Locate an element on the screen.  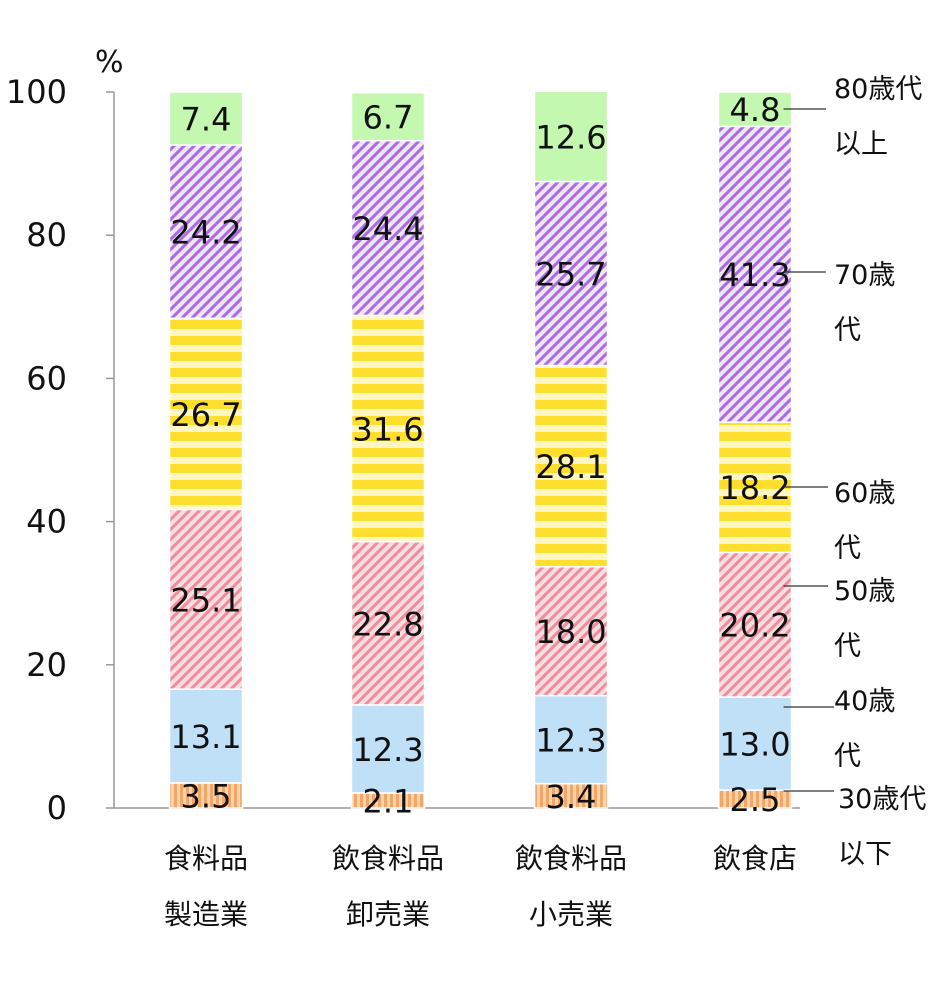
data-label: 31.6 is located at coordinates (387, 430).